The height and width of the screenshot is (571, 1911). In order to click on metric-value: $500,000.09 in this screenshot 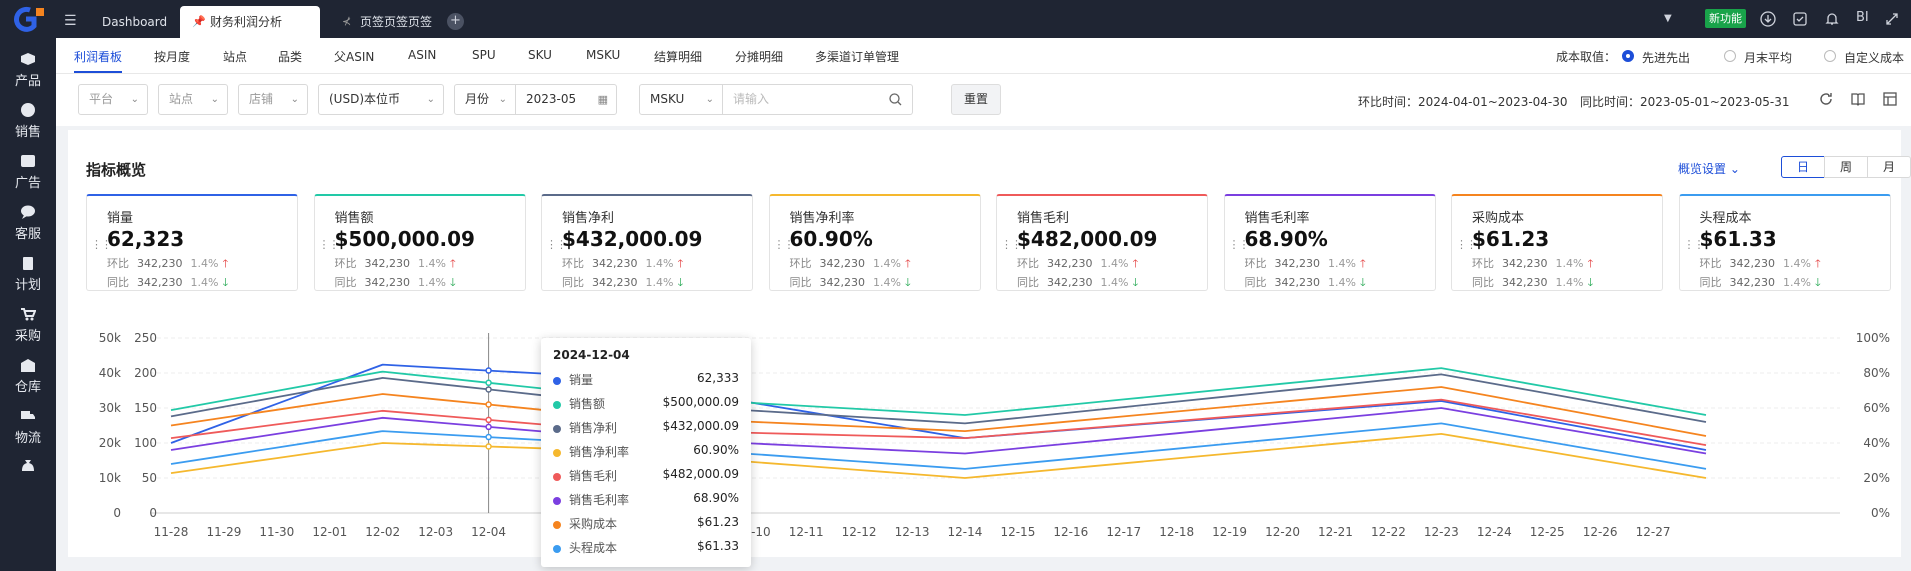, I will do `click(404, 239)`.